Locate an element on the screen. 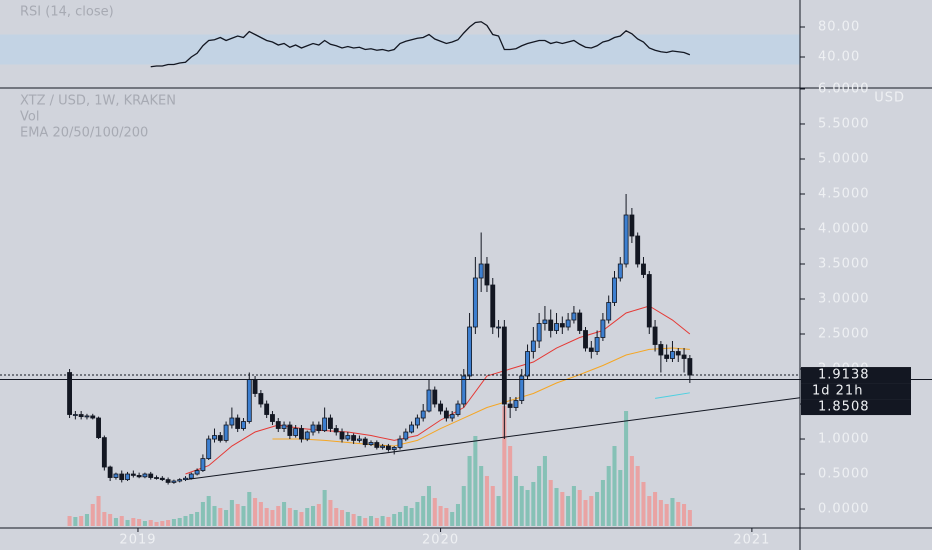 The width and height of the screenshot is (932, 550). y-tick-label: 3.0000 is located at coordinates (844, 299).